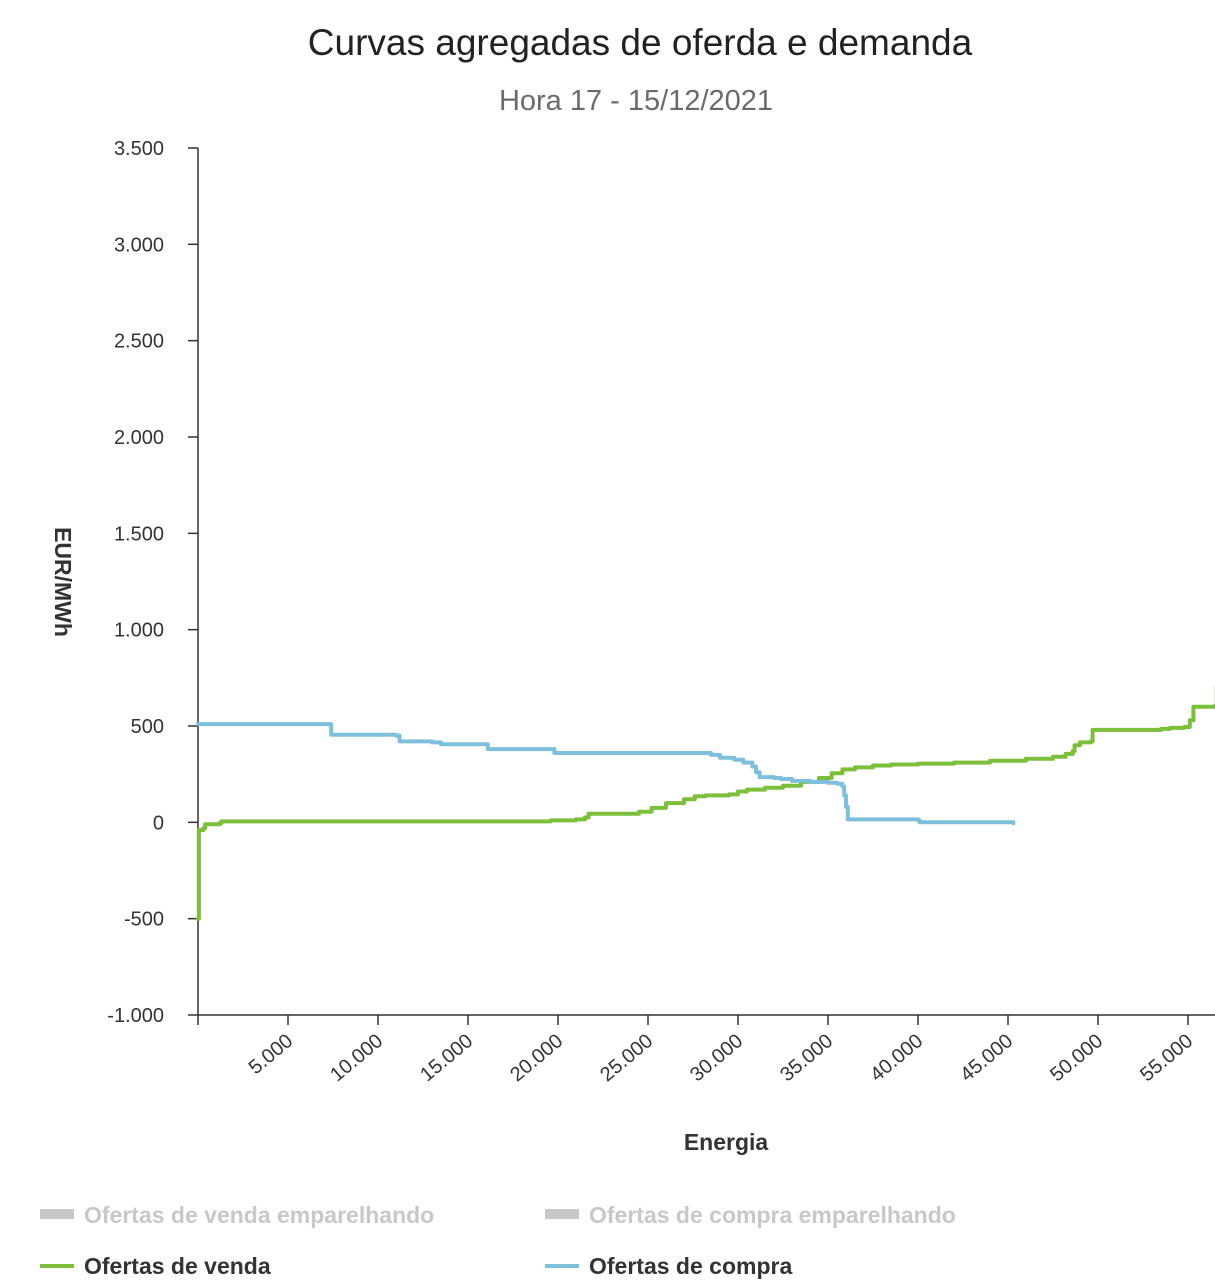 This screenshot has width=1215, height=1286. Describe the element at coordinates (144, 920) in the screenshot. I see `y-tick-label: -500` at that location.